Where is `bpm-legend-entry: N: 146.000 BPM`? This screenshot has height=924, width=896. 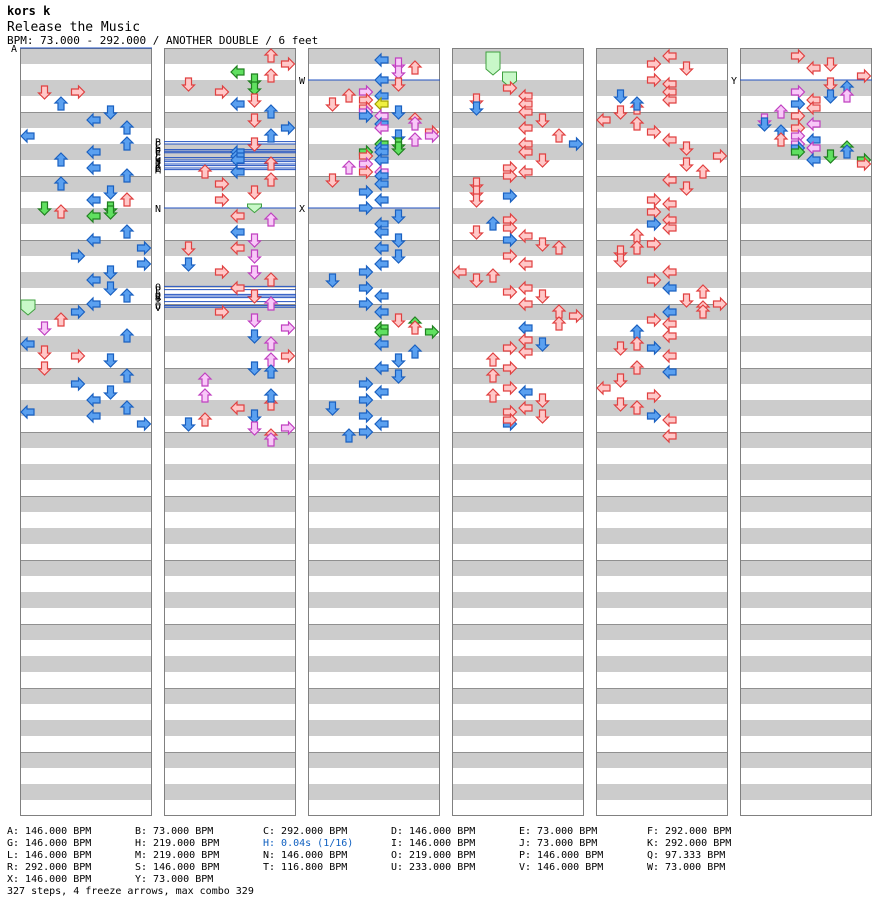 bpm-legend-entry: N: 146.000 BPM is located at coordinates (305, 855).